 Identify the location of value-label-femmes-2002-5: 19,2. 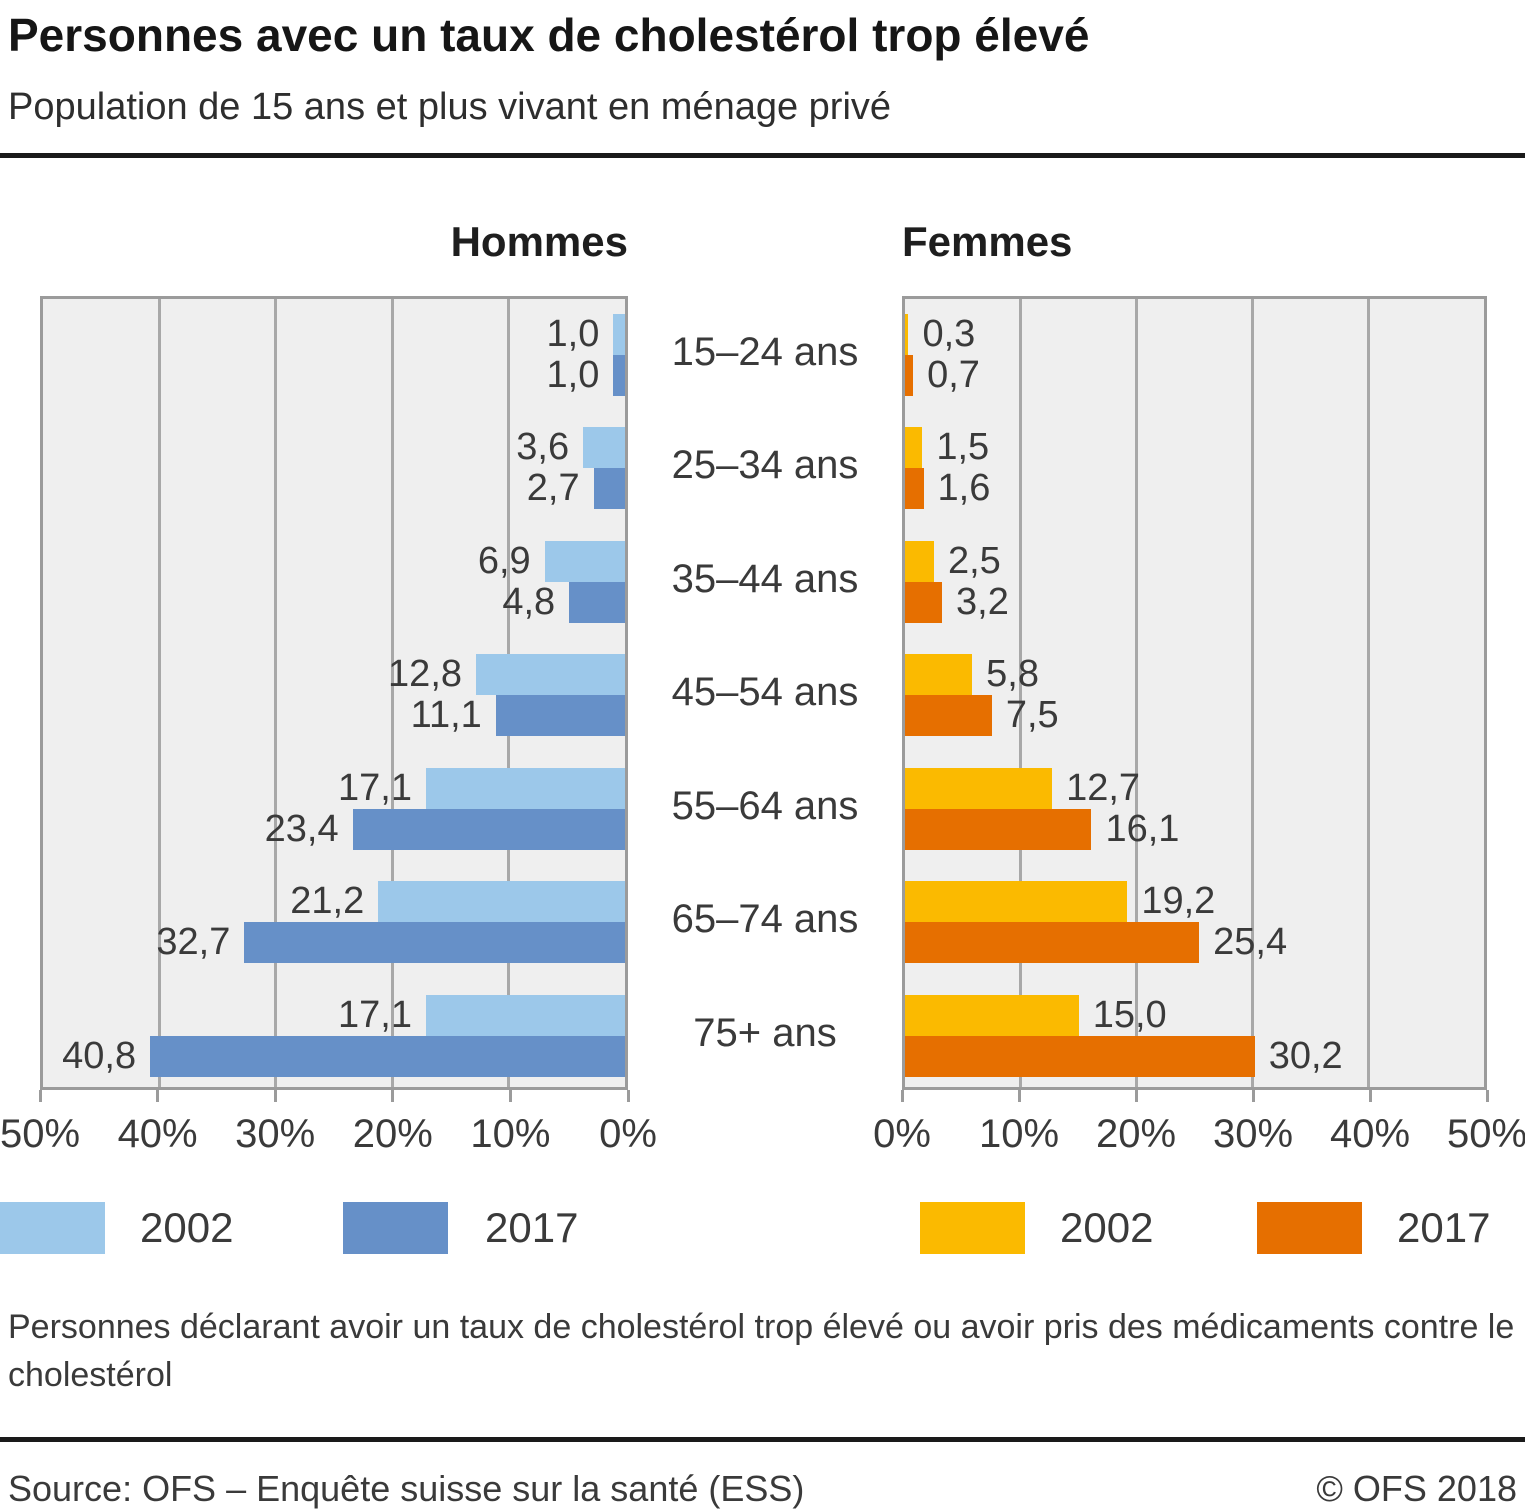
(1178, 901).